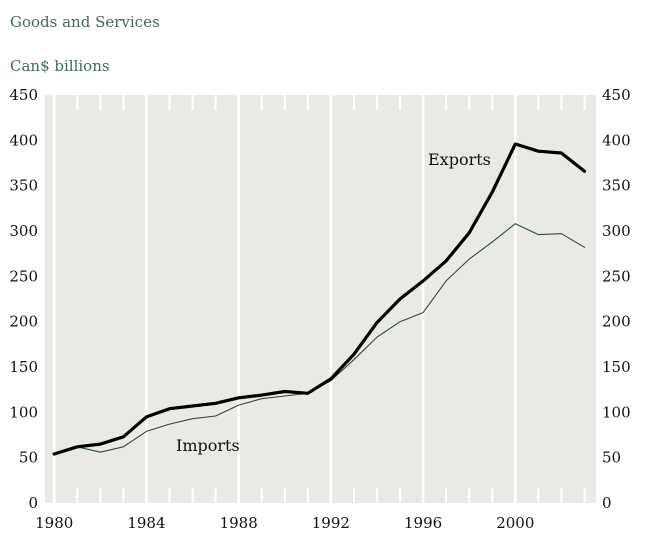 The image size is (650, 534). What do you see at coordinates (23, 412) in the screenshot?
I see `y-tick-left-100: 100` at bounding box center [23, 412].